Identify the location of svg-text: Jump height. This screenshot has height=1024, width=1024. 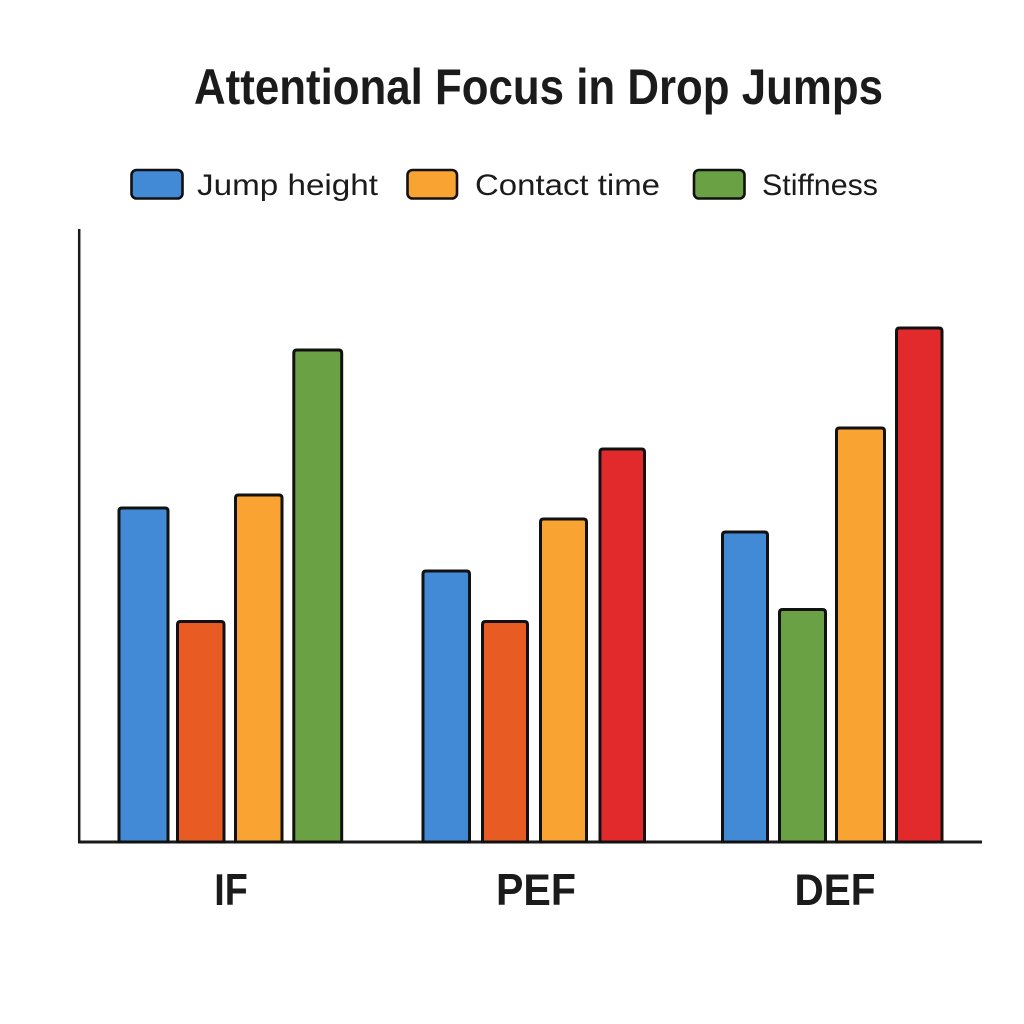
(288, 185).